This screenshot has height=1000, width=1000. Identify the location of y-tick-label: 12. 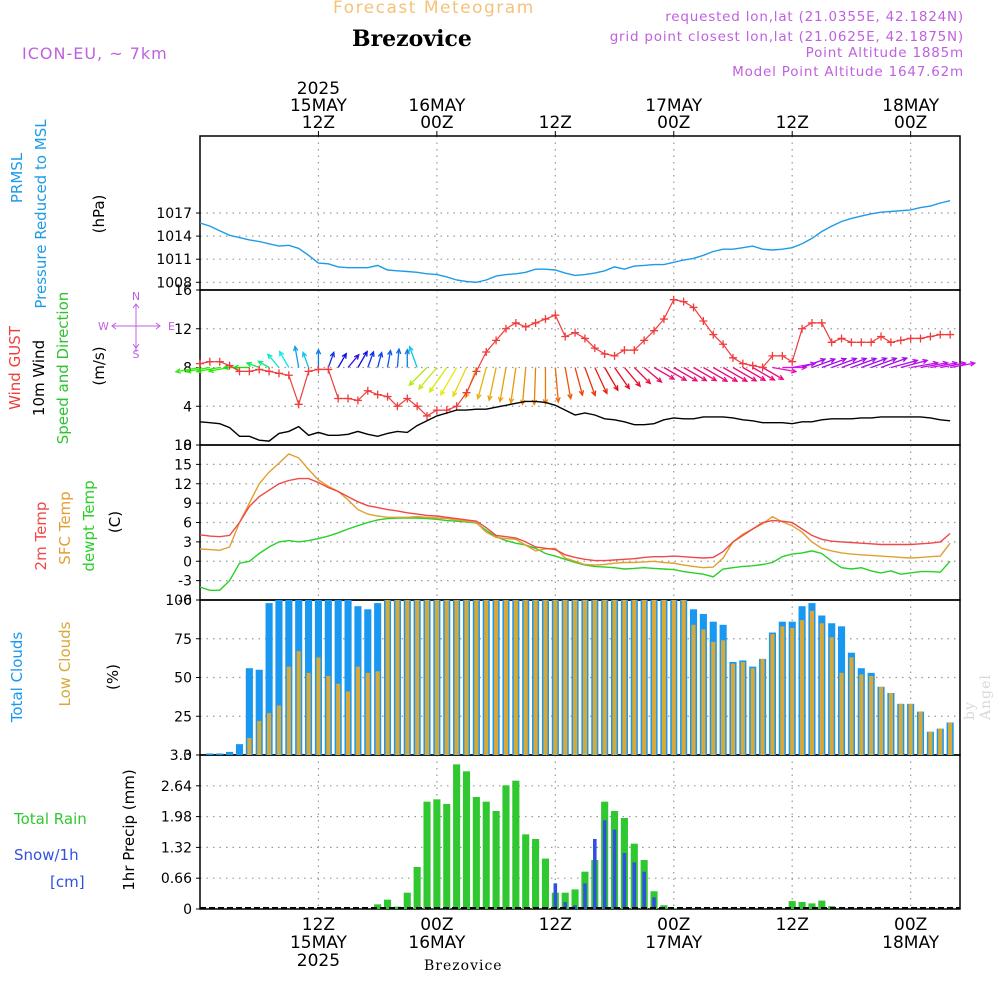
(183, 330).